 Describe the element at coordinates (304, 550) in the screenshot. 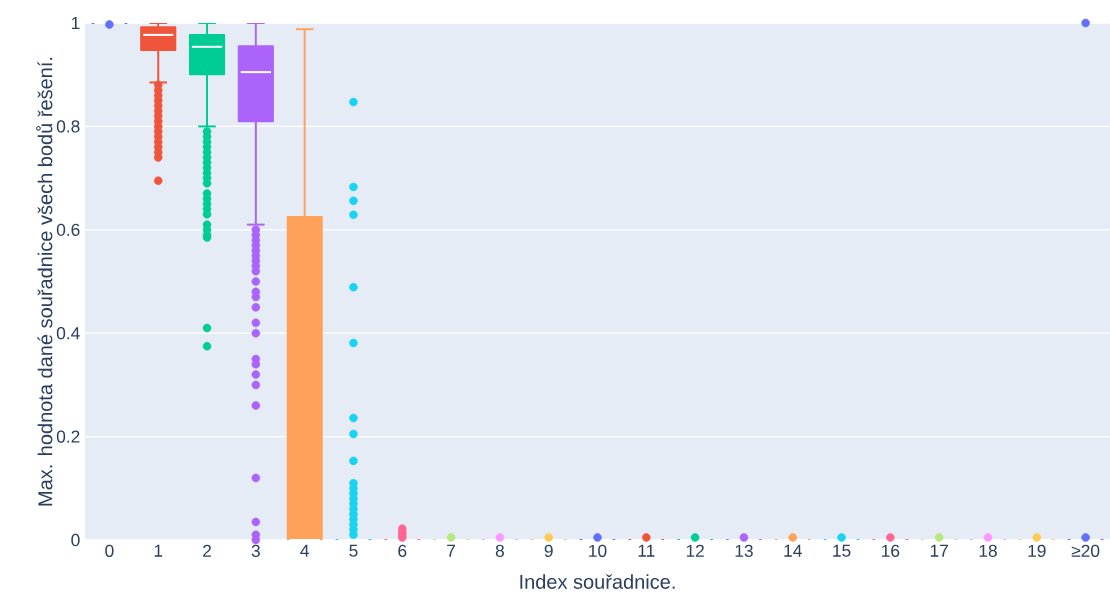

I see `x-tick-label: 4` at that location.